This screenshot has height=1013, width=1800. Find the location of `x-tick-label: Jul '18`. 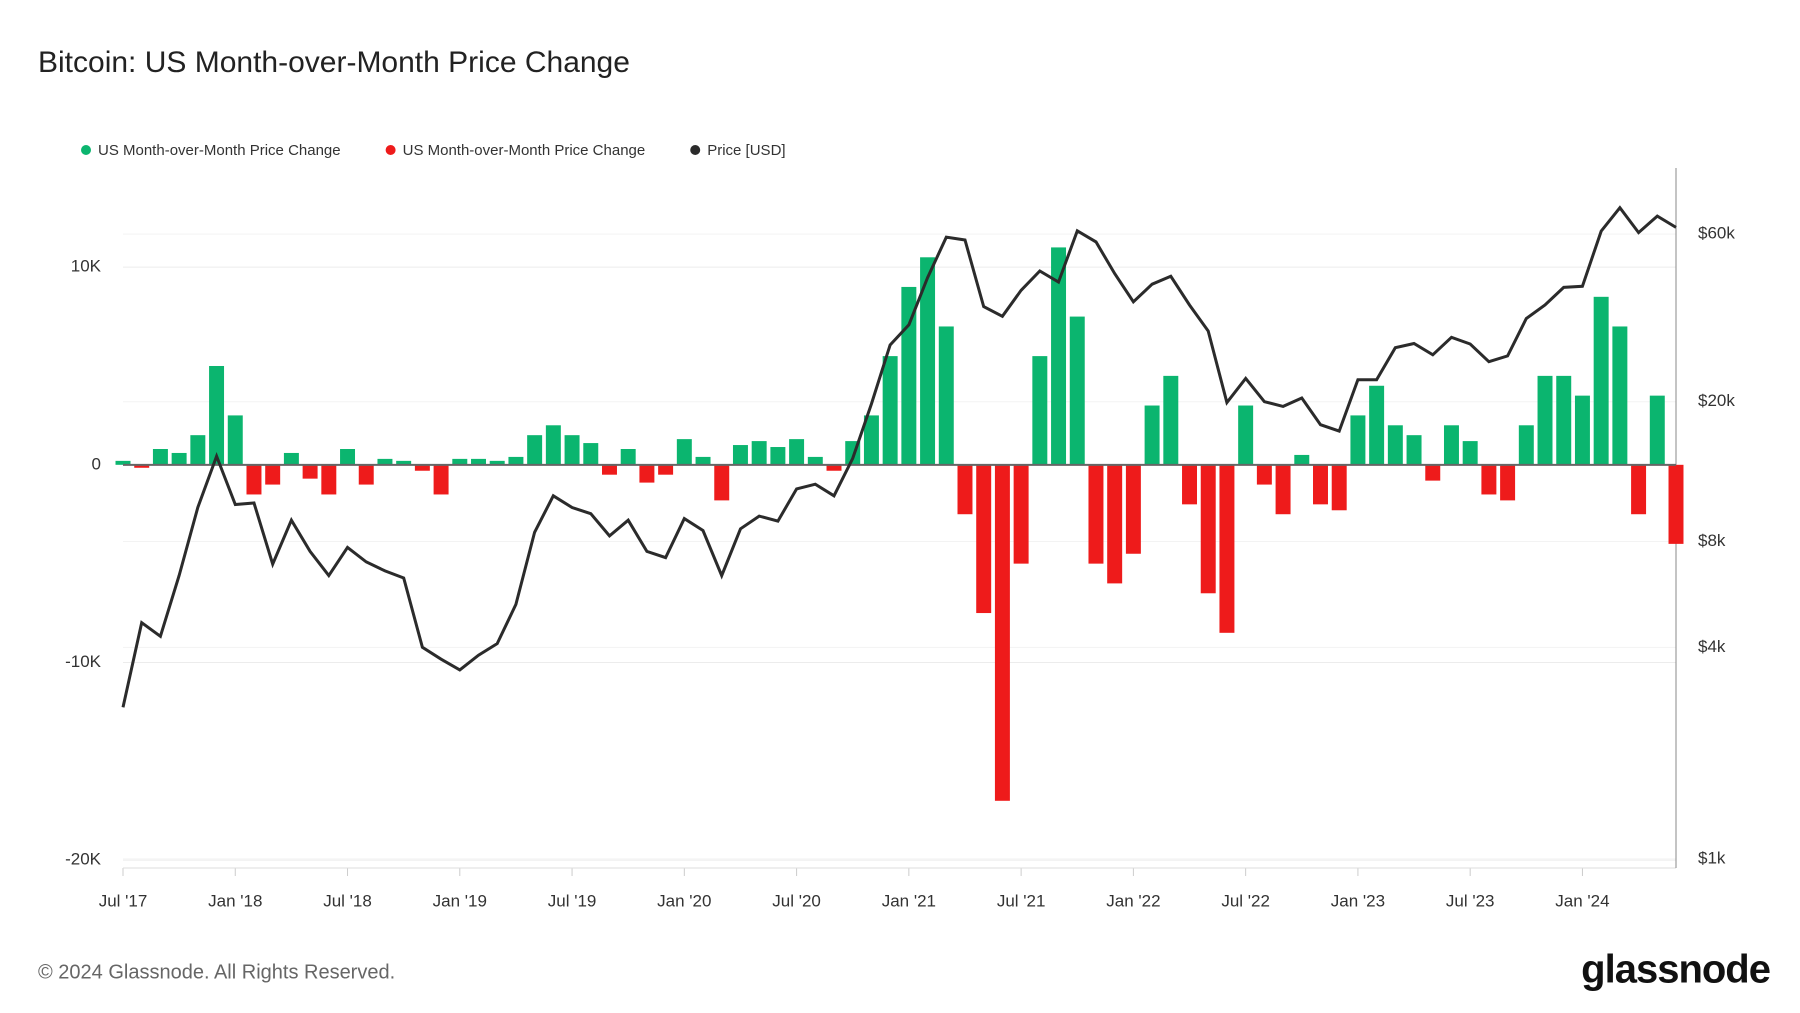

x-tick-label: Jul '18 is located at coordinates (347, 900).